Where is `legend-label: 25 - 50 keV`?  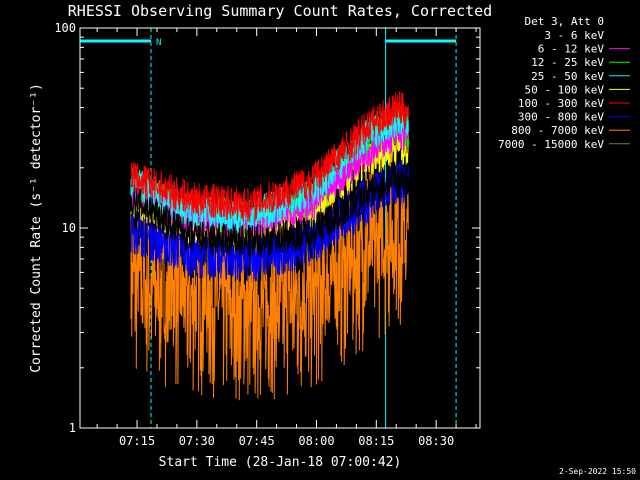
legend-label: 25 - 50 keV is located at coordinates (567, 76).